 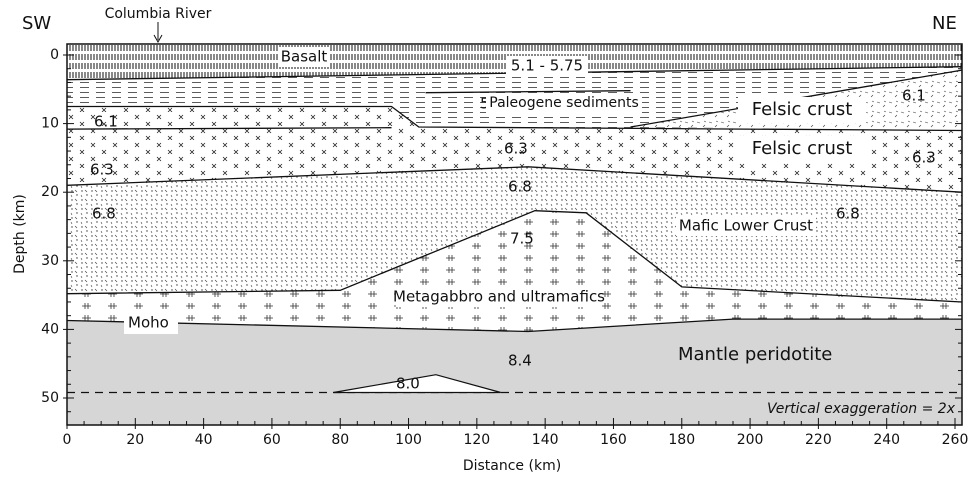 What do you see at coordinates (67, 440) in the screenshot?
I see `x-tick-label: 0` at bounding box center [67, 440].